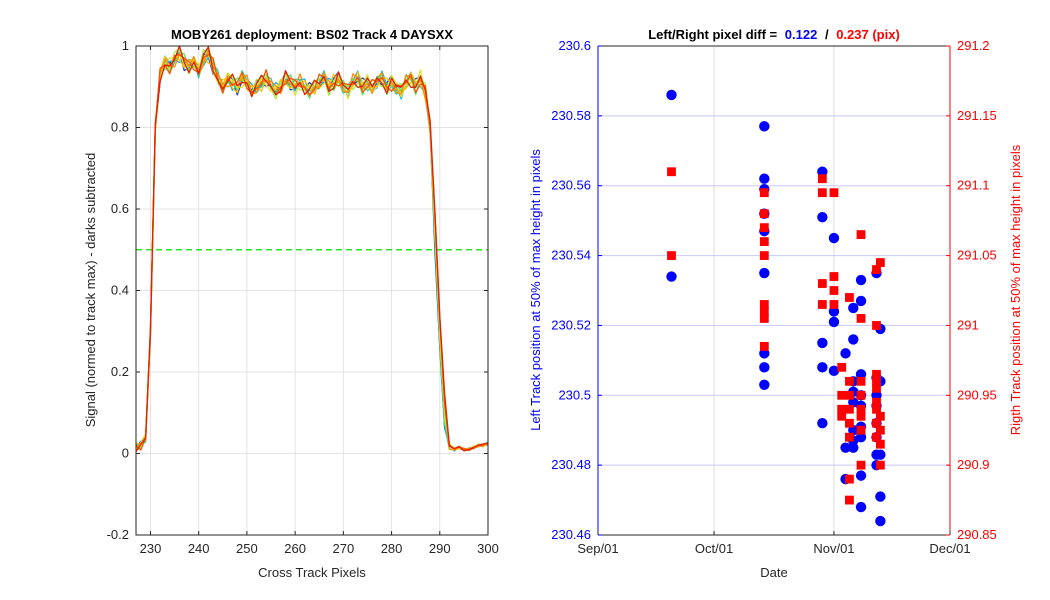  What do you see at coordinates (118, 534) in the screenshot?
I see `left-y-tick-label: -0.2` at bounding box center [118, 534].